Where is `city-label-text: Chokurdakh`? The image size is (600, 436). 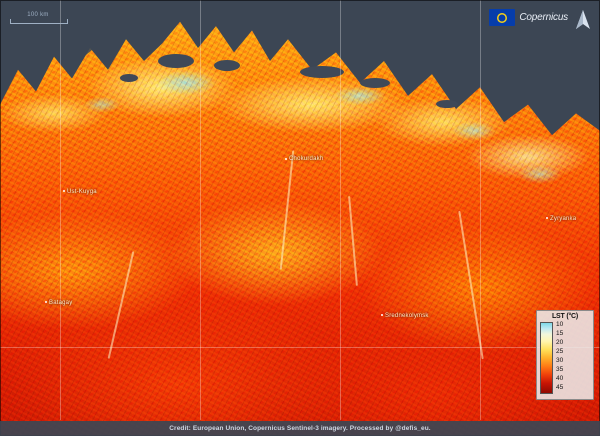 city-label-text: Chokurdakh is located at coordinates (306, 159).